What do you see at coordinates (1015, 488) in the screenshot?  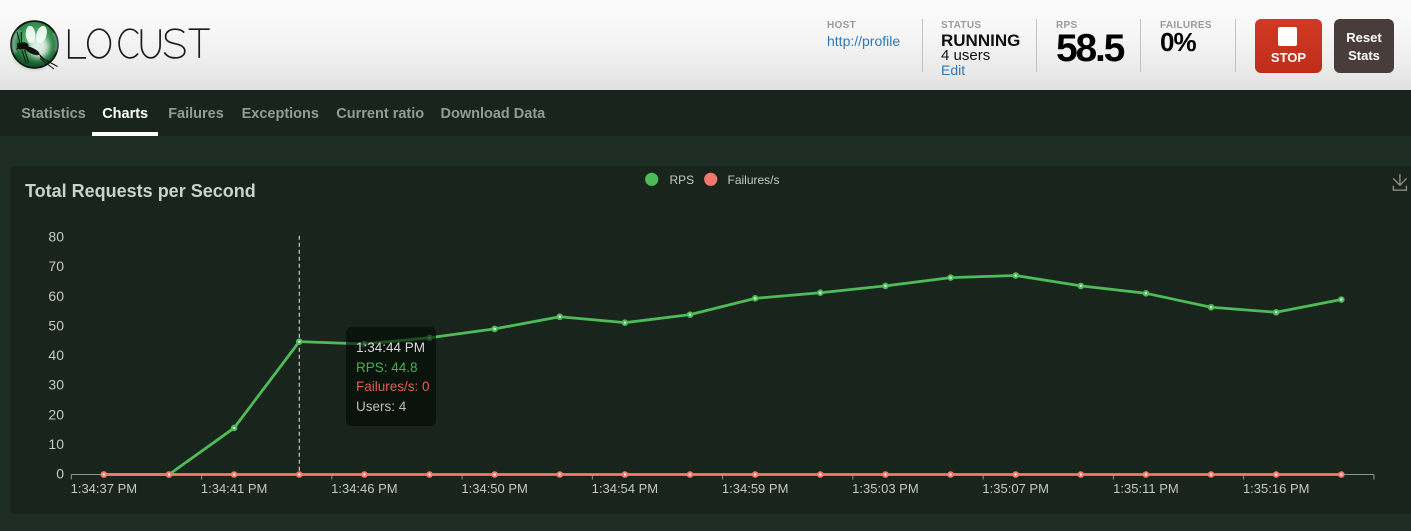 I see `svg-text: 1:35:07 PM` at bounding box center [1015, 488].